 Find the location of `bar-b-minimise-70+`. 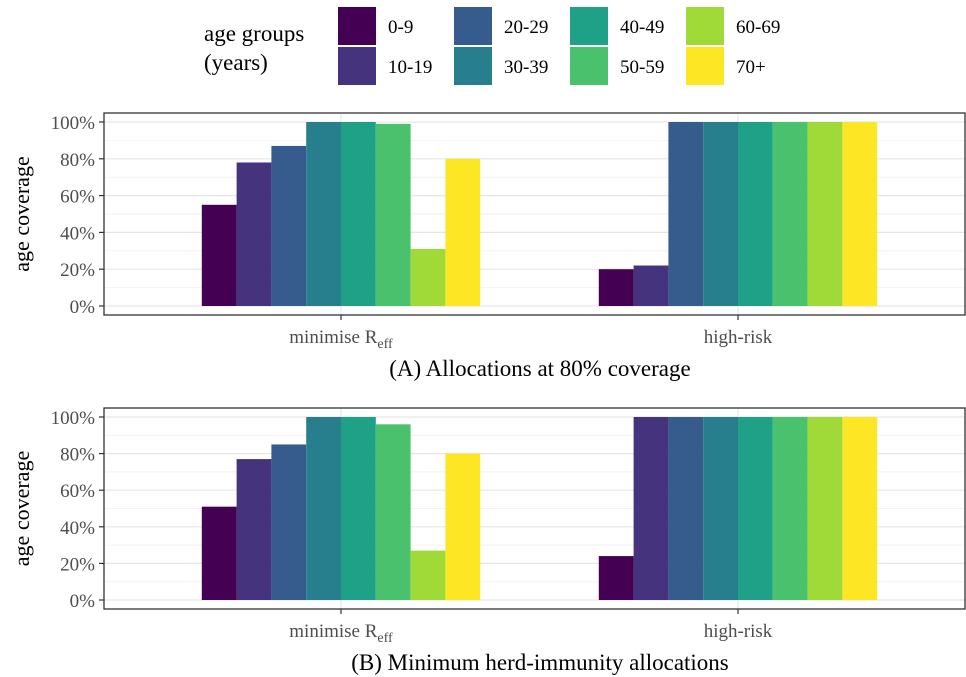

bar-b-minimise-70+ is located at coordinates (463, 526).